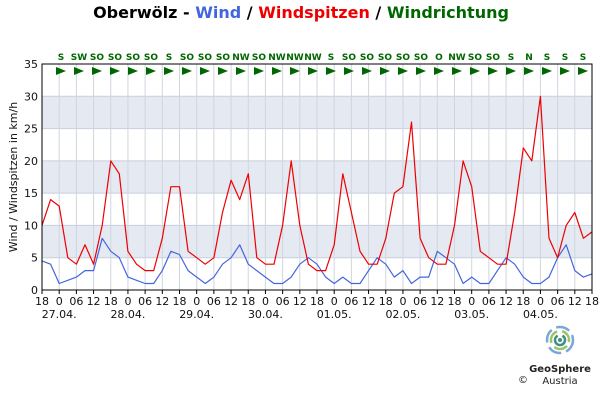 The image size is (603, 400). I want to click on wind-series-line, so click(317, 261).